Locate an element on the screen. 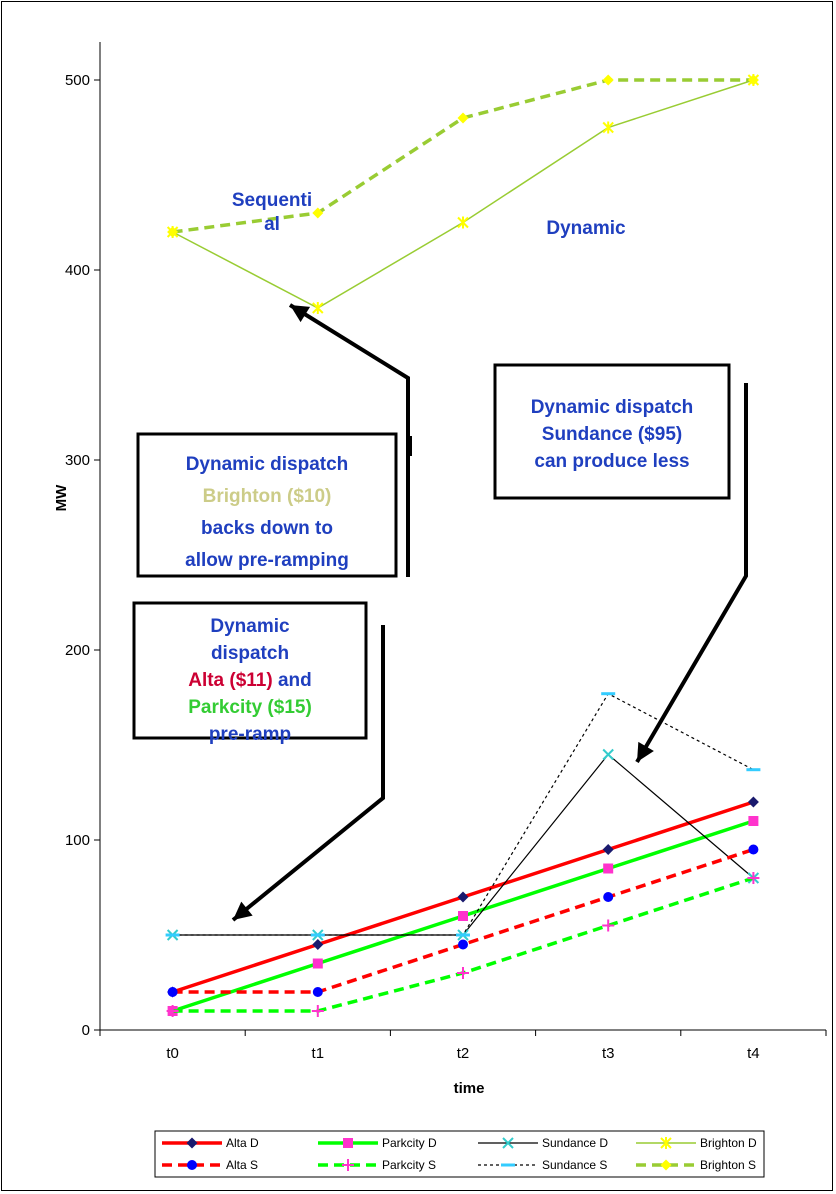  x-tick-label: t1 is located at coordinates (318, 1053).